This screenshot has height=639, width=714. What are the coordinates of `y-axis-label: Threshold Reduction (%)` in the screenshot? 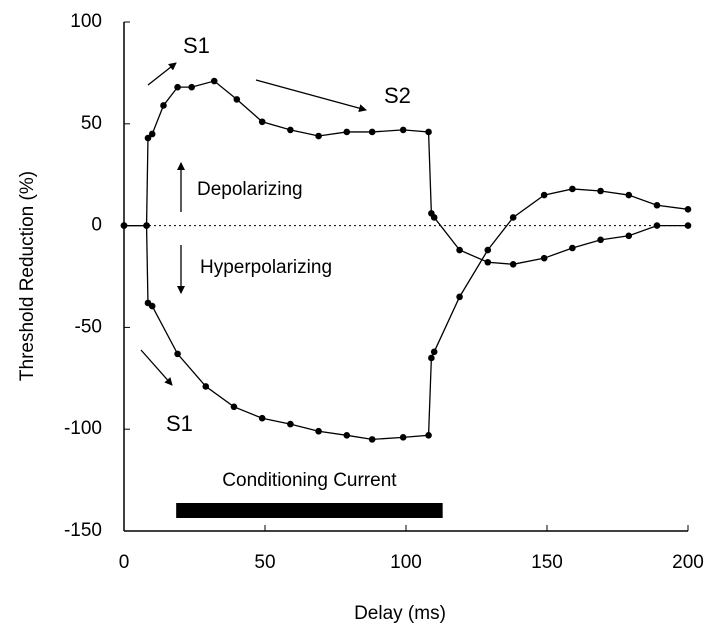 It's located at (27, 276).